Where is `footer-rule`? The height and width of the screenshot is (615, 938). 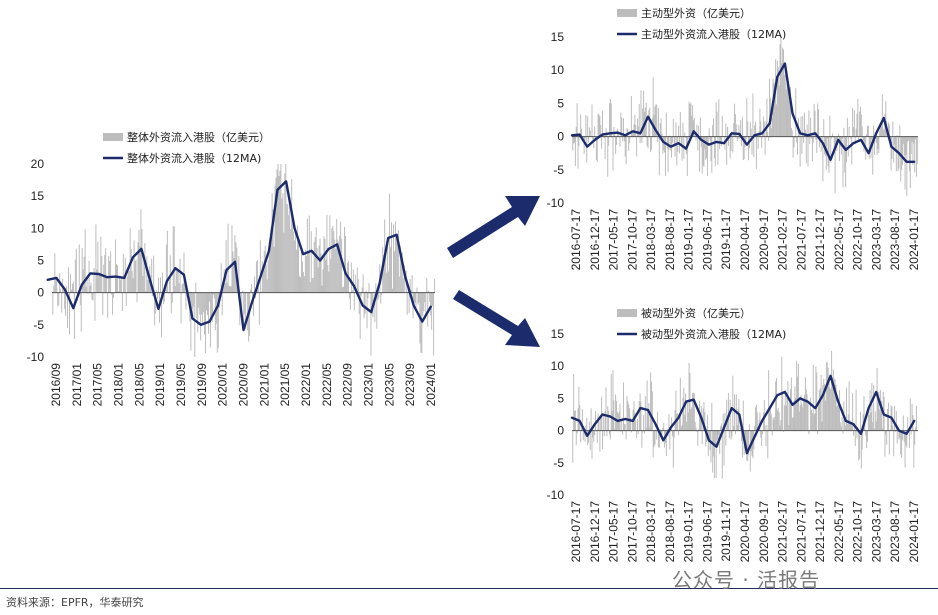 footer-rule is located at coordinates (469, 588).